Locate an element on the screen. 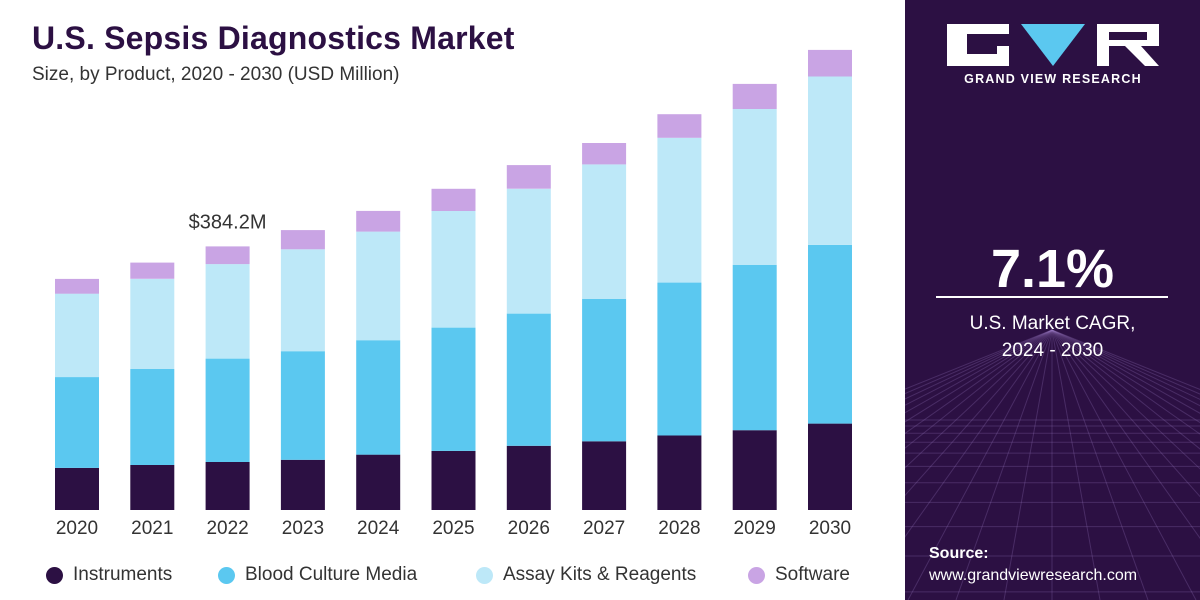  bar-software-2023 is located at coordinates (302, 240).